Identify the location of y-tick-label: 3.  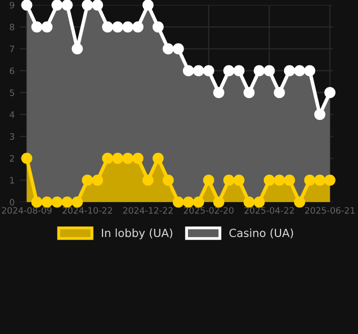
(12, 136).